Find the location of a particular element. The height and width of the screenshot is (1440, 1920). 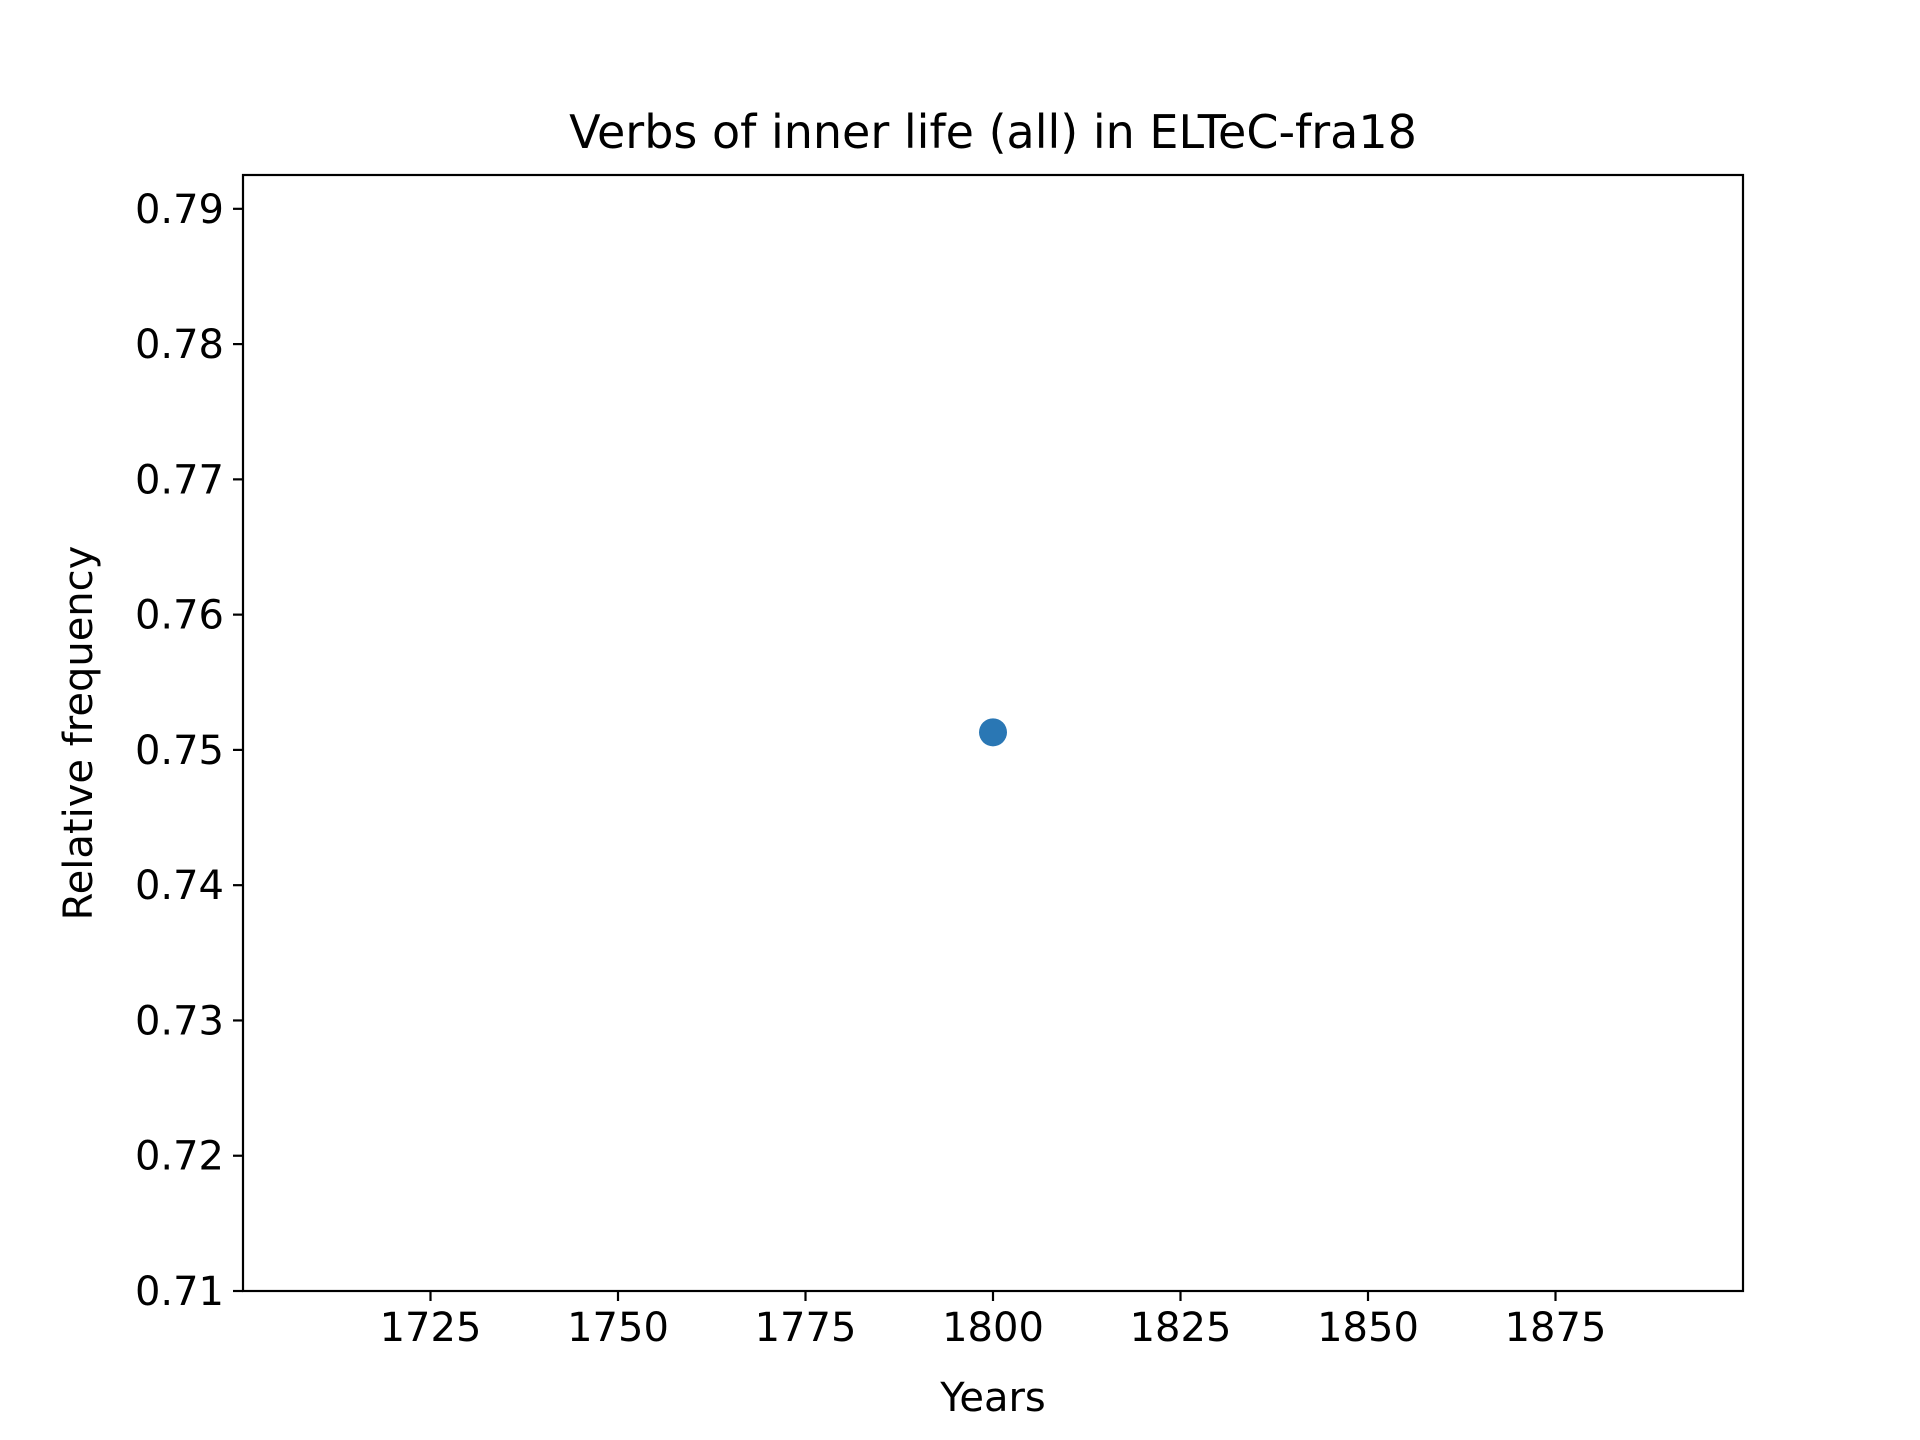

y-tick-label: 0.74 is located at coordinates (179, 886).